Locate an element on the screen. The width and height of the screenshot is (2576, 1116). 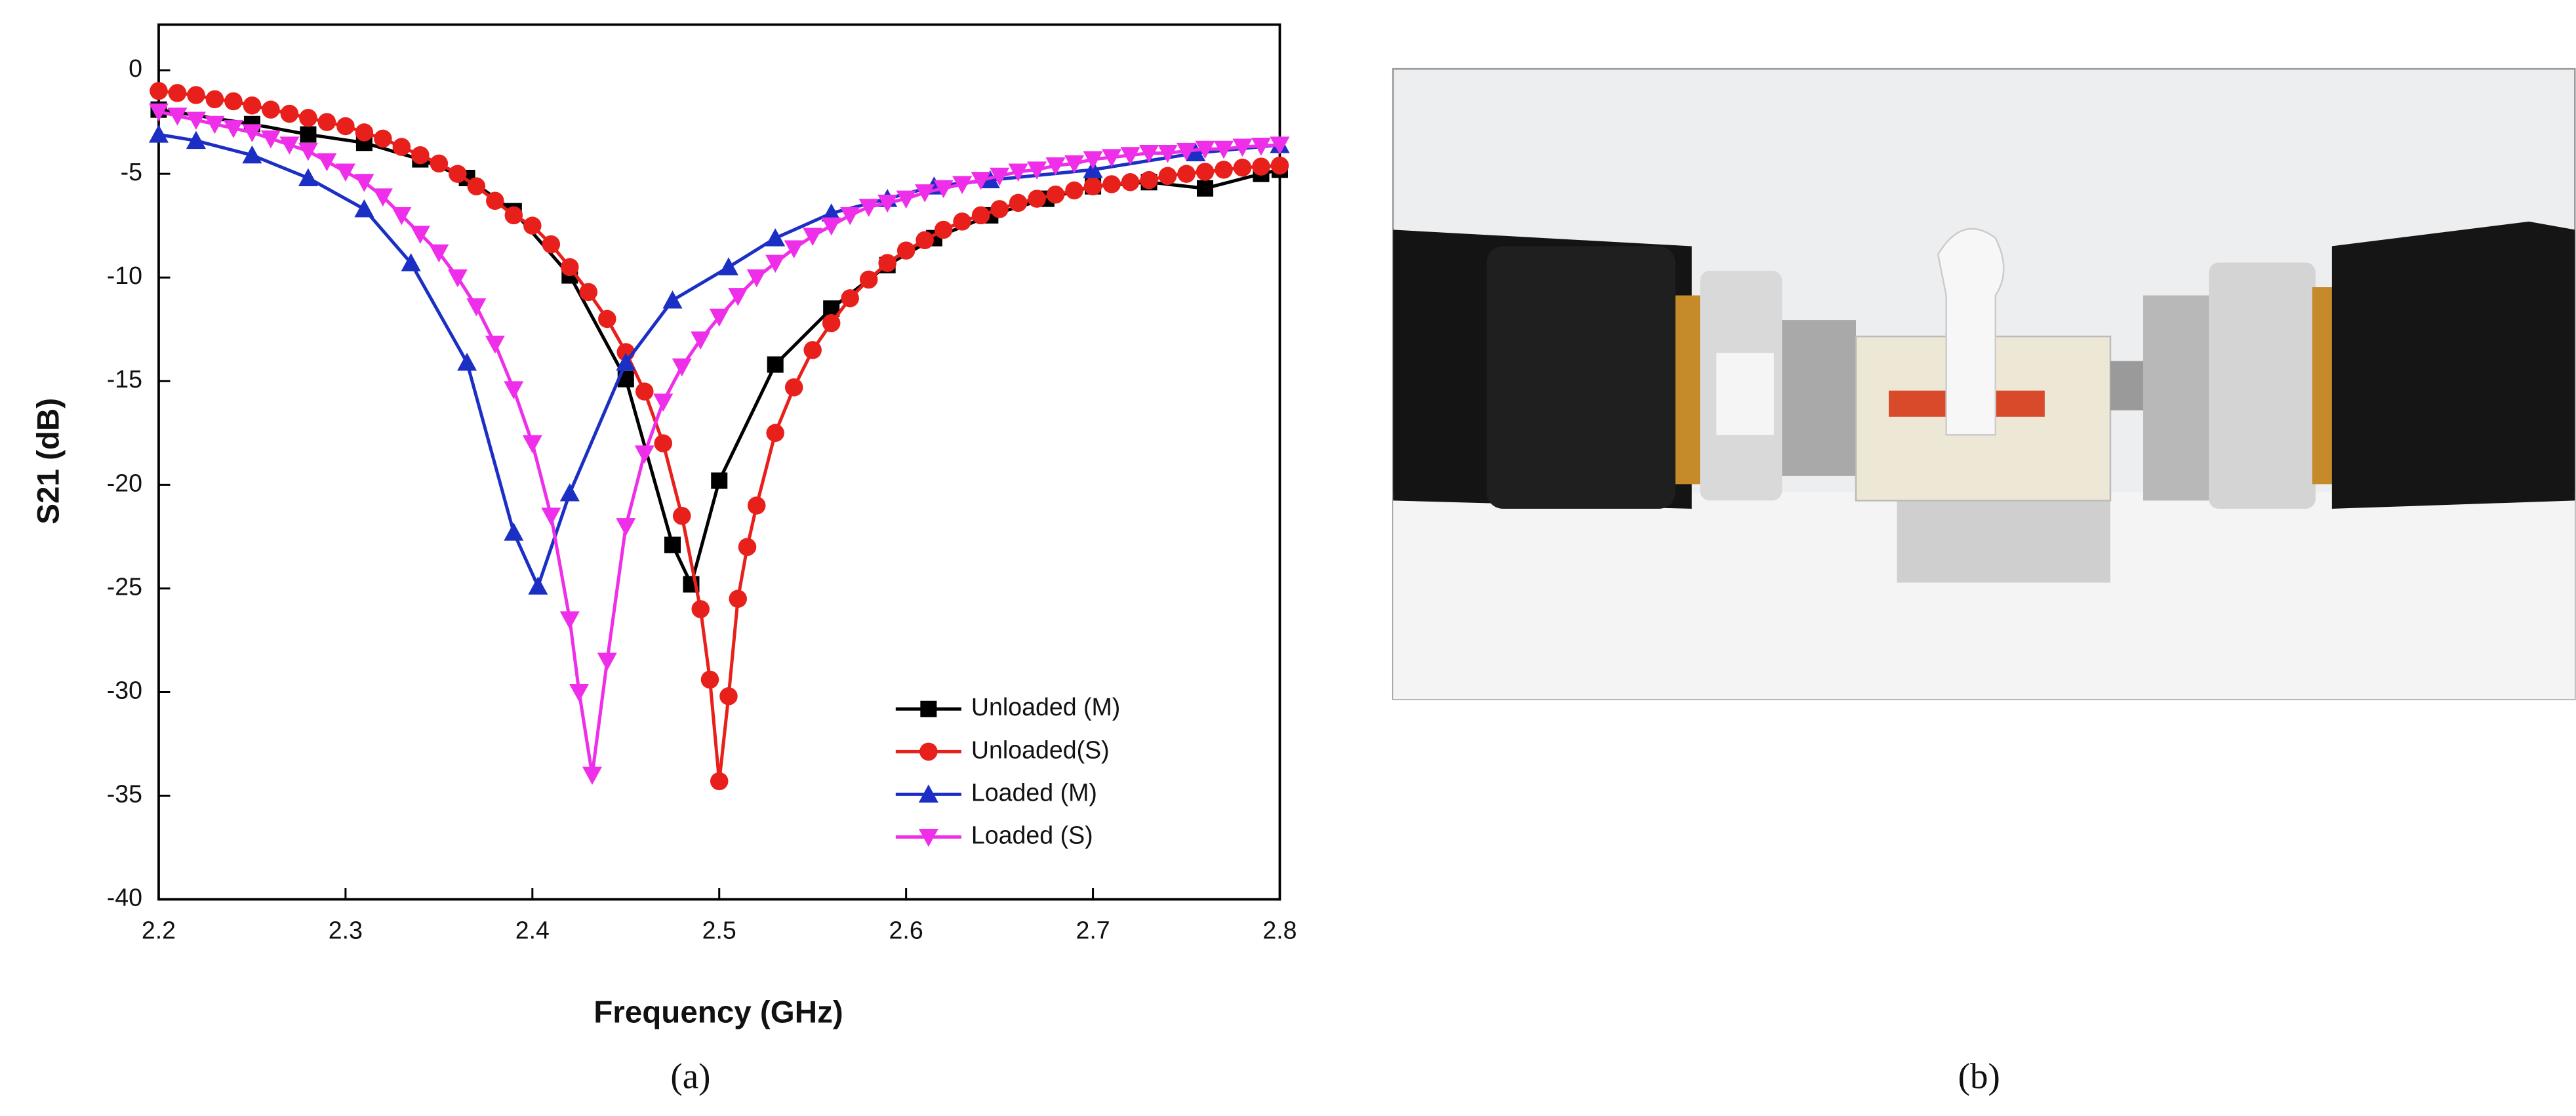
y-tick-label: -15 is located at coordinates (124, 379).